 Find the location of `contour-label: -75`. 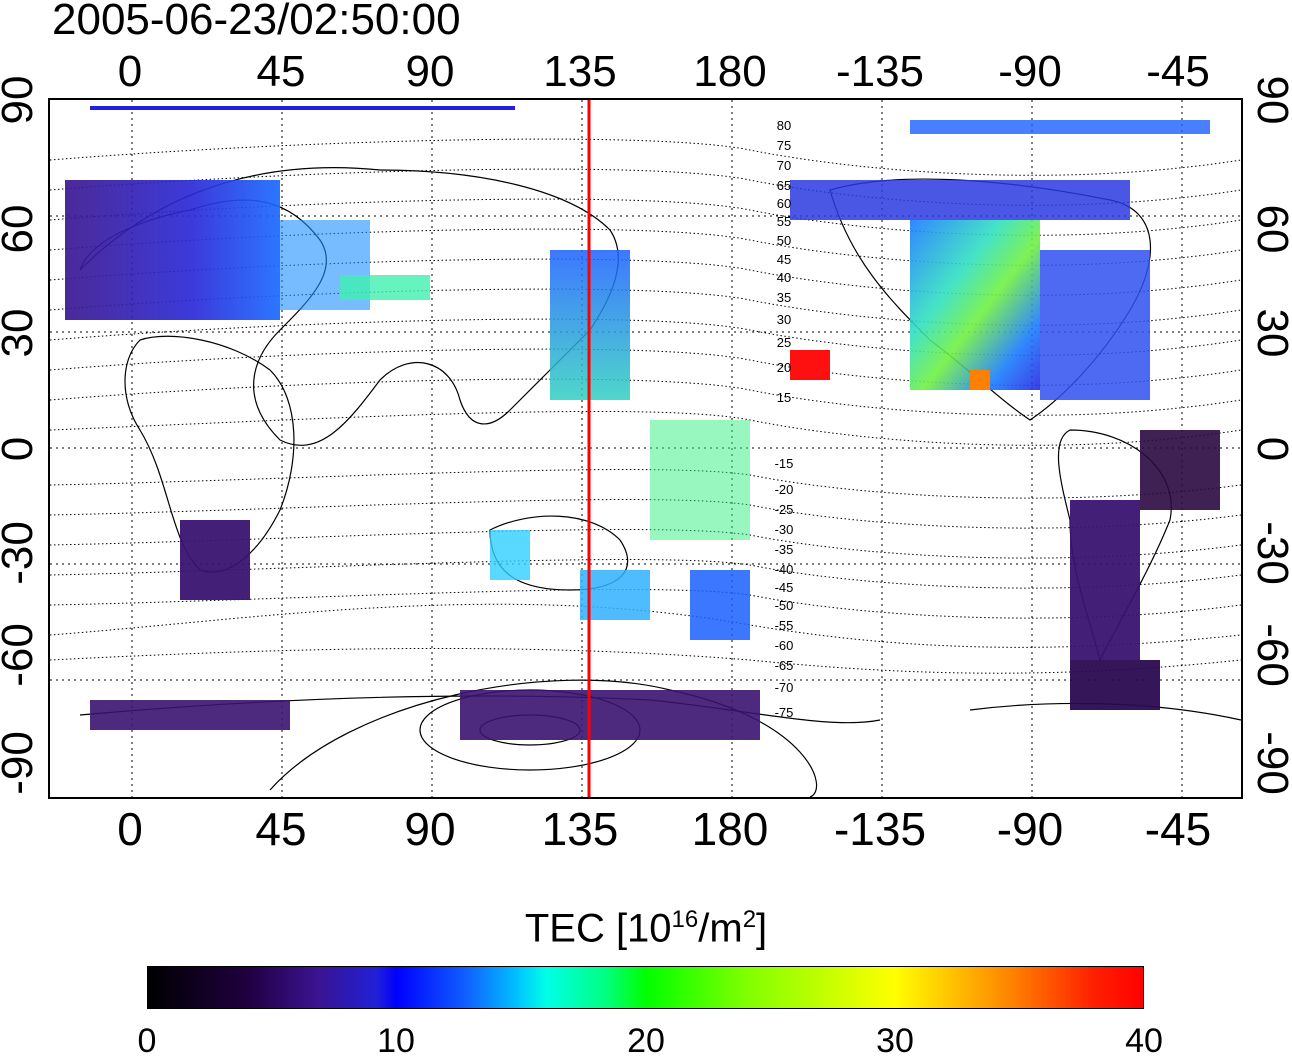

contour-label: -75 is located at coordinates (784, 712).